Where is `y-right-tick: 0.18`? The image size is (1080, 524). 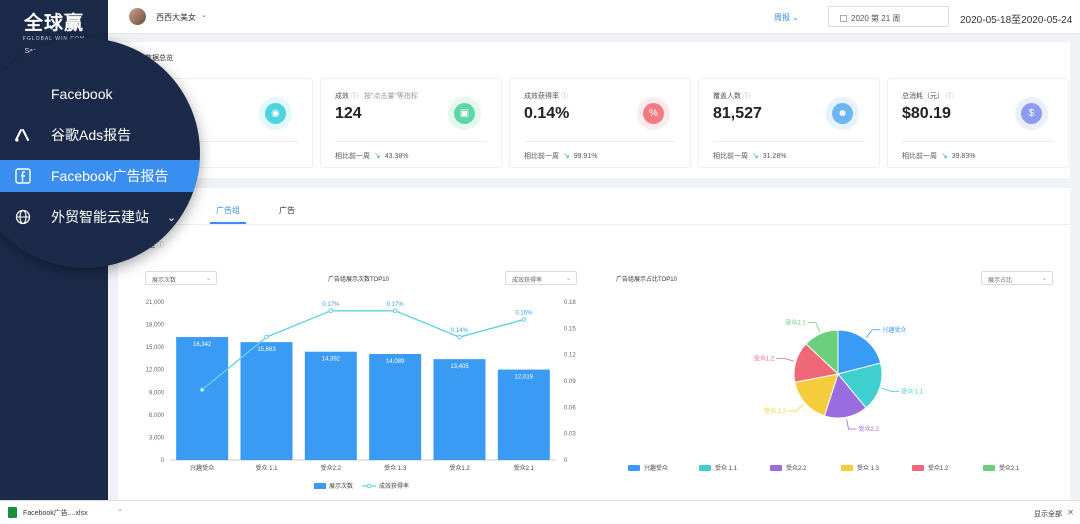 y-right-tick: 0.18 is located at coordinates (570, 303).